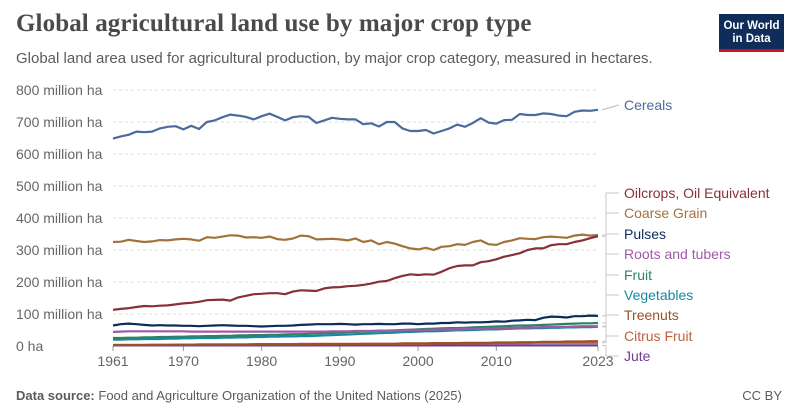  What do you see at coordinates (697, 193) in the screenshot?
I see `legend-label: Oilcrops, Oil Equivalent` at bounding box center [697, 193].